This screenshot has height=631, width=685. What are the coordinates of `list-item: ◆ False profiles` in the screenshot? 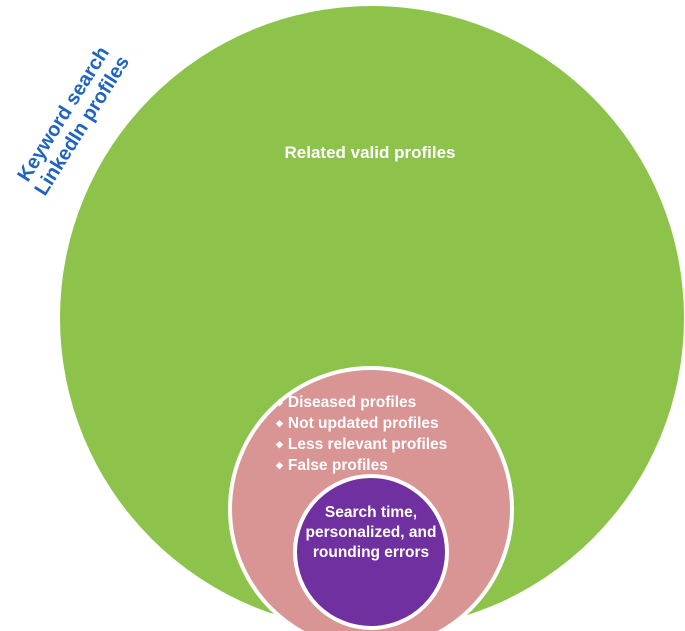 It's located at (332, 465).